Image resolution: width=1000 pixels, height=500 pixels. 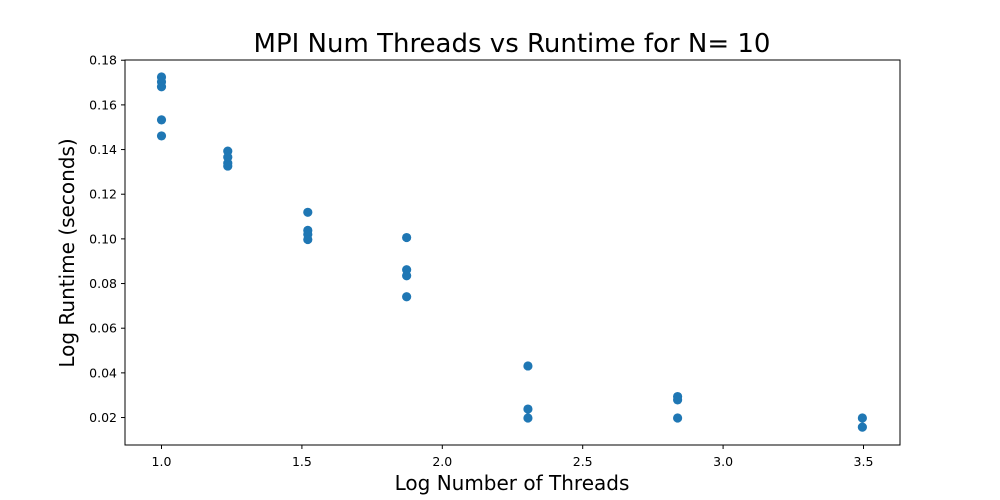 What do you see at coordinates (103, 372) in the screenshot?
I see `y-tick-label: 0.04` at bounding box center [103, 372].